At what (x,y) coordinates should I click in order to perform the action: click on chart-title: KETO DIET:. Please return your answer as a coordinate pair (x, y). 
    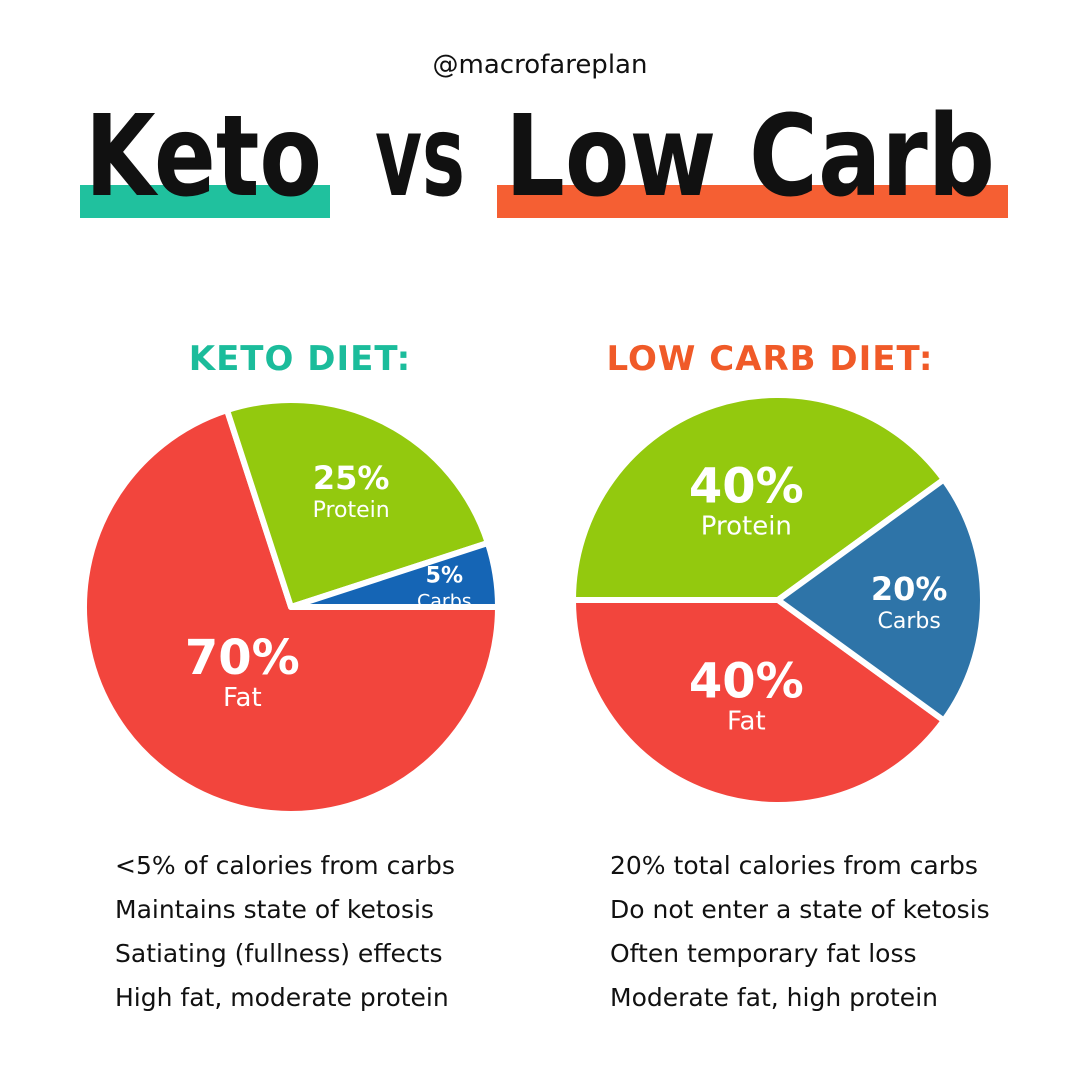
    Looking at the image, I should click on (300, 359).